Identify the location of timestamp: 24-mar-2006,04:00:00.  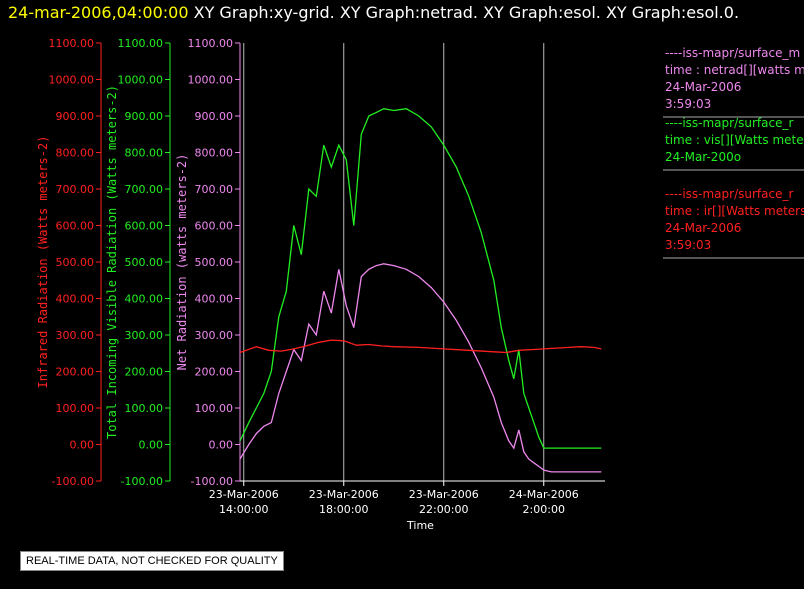
(98, 12).